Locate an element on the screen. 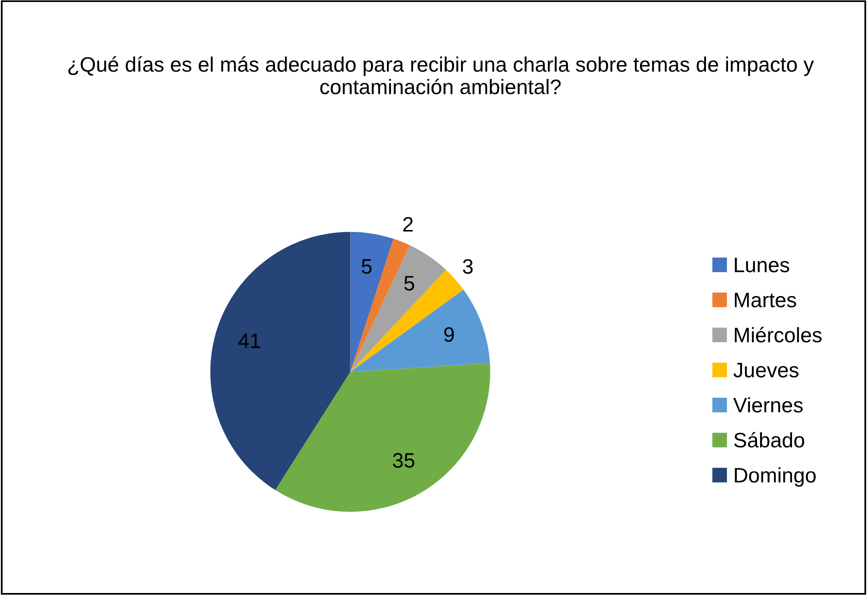  legend-label: Martes is located at coordinates (765, 300).